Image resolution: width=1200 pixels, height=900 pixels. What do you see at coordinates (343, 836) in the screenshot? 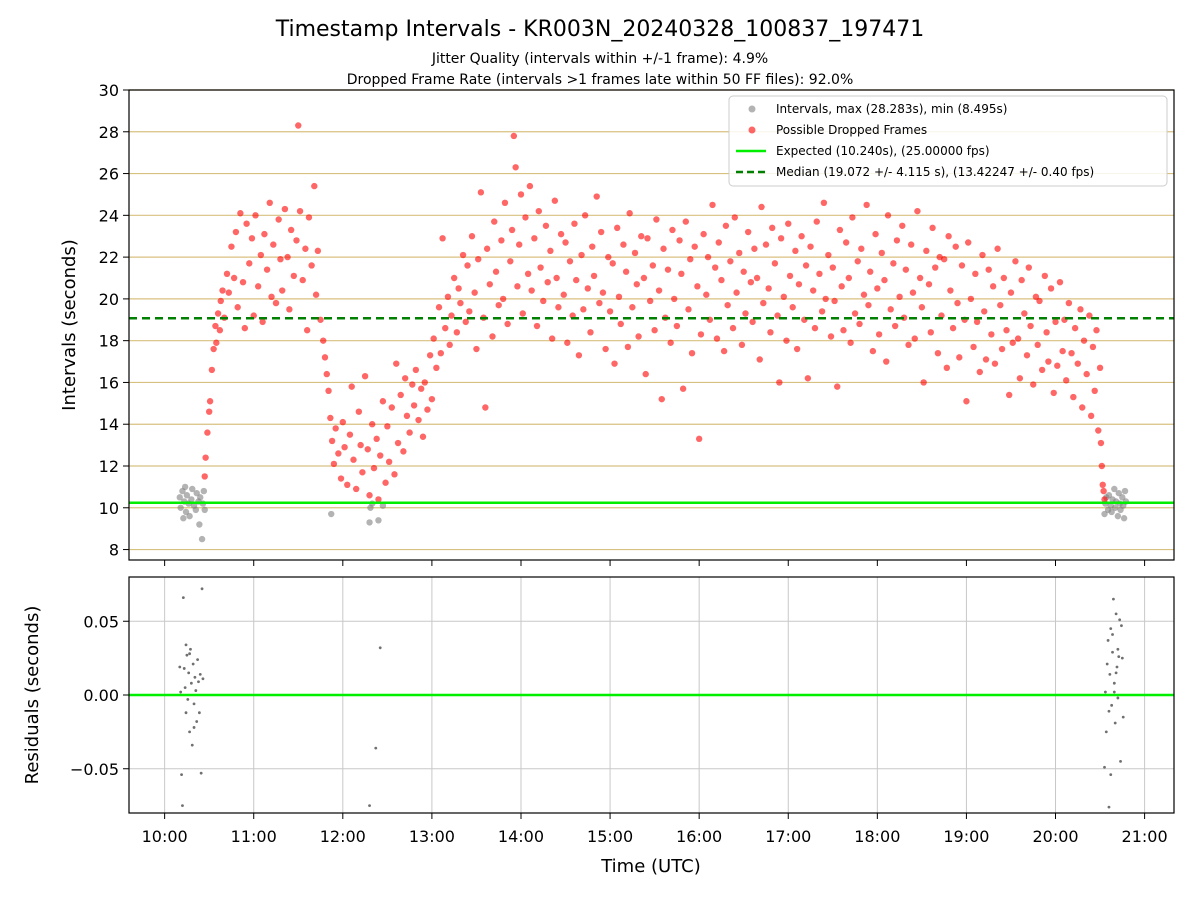
I see `x-tick-label: 12:00` at bounding box center [343, 836].